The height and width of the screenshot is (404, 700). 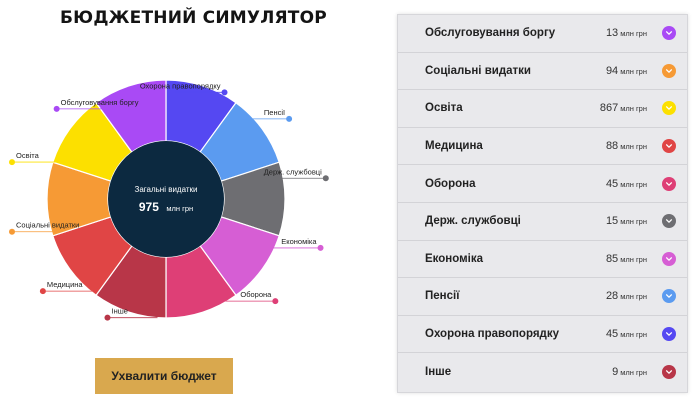 I want to click on center-total-unit: млн грн, so click(x=179, y=208).